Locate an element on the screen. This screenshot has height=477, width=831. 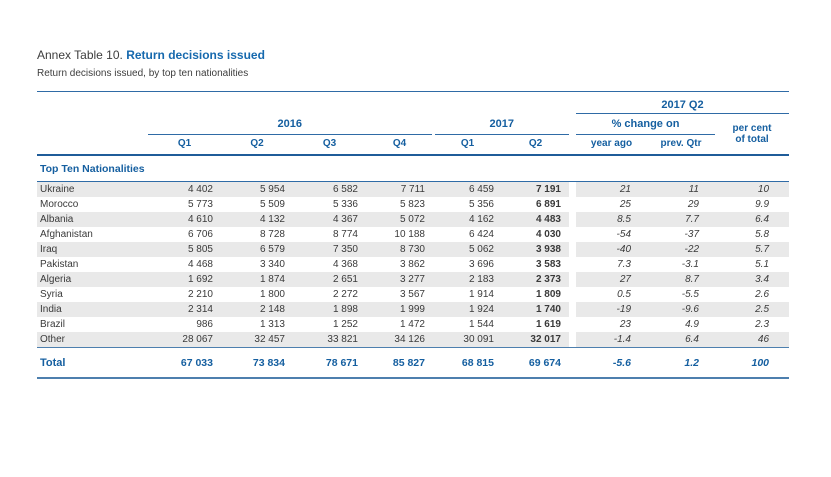
row-label: Morocco is located at coordinates (59, 204).